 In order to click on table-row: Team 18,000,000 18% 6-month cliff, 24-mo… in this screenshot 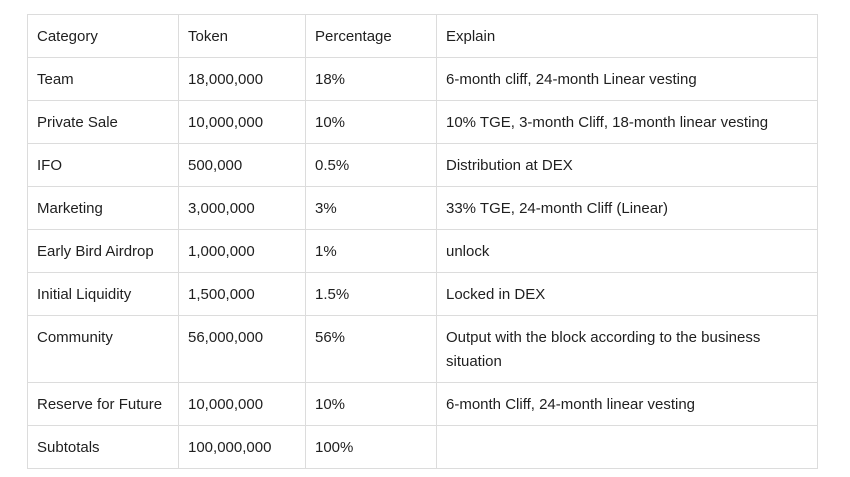, I will do `click(422, 79)`.